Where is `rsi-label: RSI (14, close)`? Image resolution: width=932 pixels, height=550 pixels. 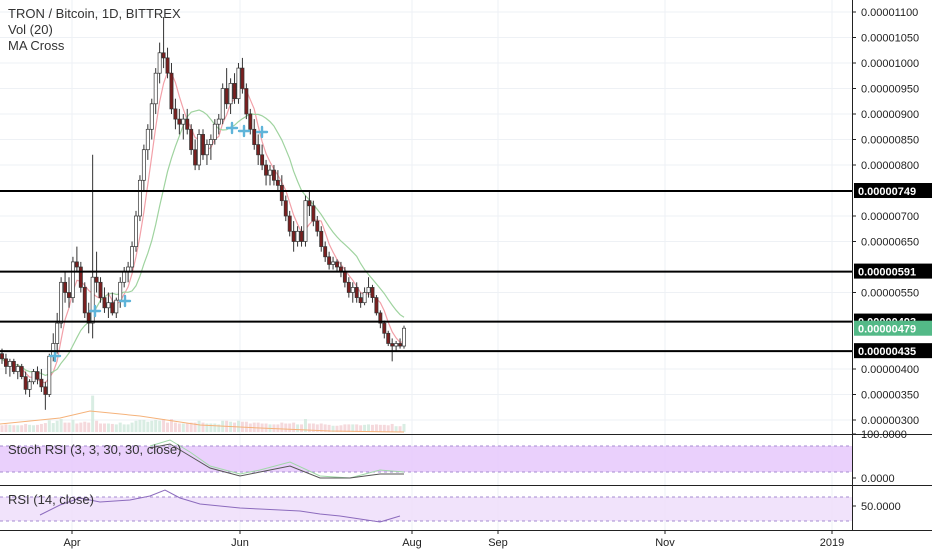
rsi-label: RSI (14, close) is located at coordinates (51, 499).